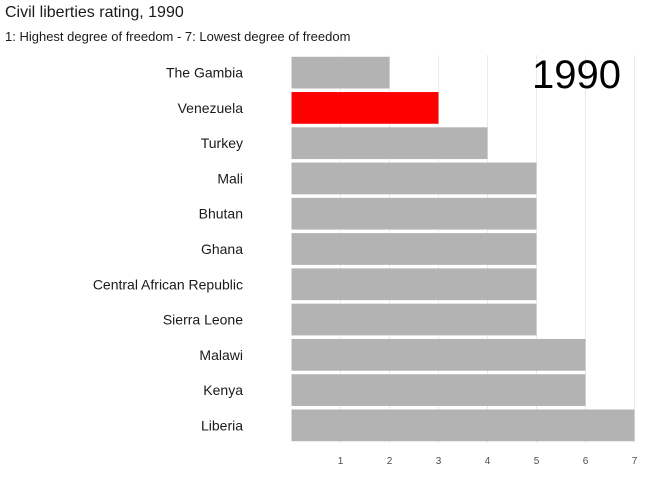 Image resolution: width=672 pixels, height=480 pixels. Describe the element at coordinates (341, 461) in the screenshot. I see `x-tick-label: 1` at that location.